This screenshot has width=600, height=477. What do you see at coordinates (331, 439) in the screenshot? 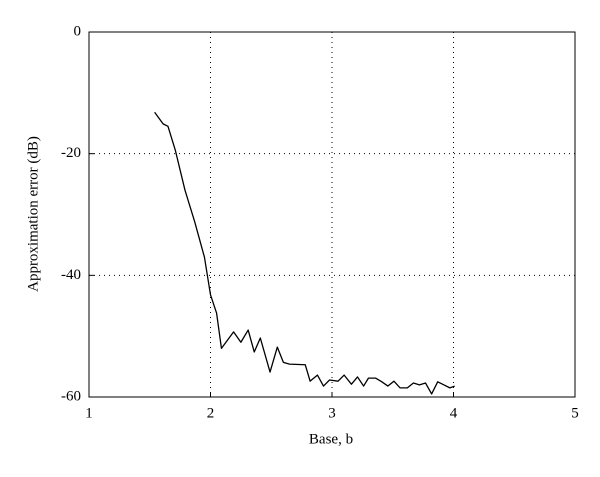
I see `x-axis-label: Base, b` at bounding box center [331, 439].